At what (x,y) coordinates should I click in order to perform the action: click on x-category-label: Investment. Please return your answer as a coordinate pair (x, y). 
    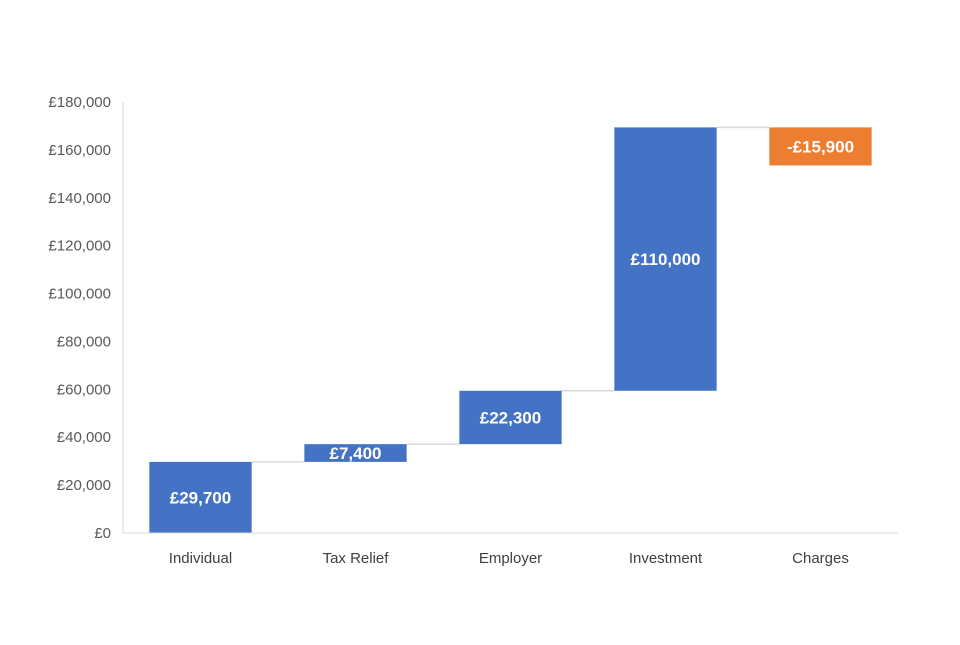
    Looking at the image, I should click on (666, 558).